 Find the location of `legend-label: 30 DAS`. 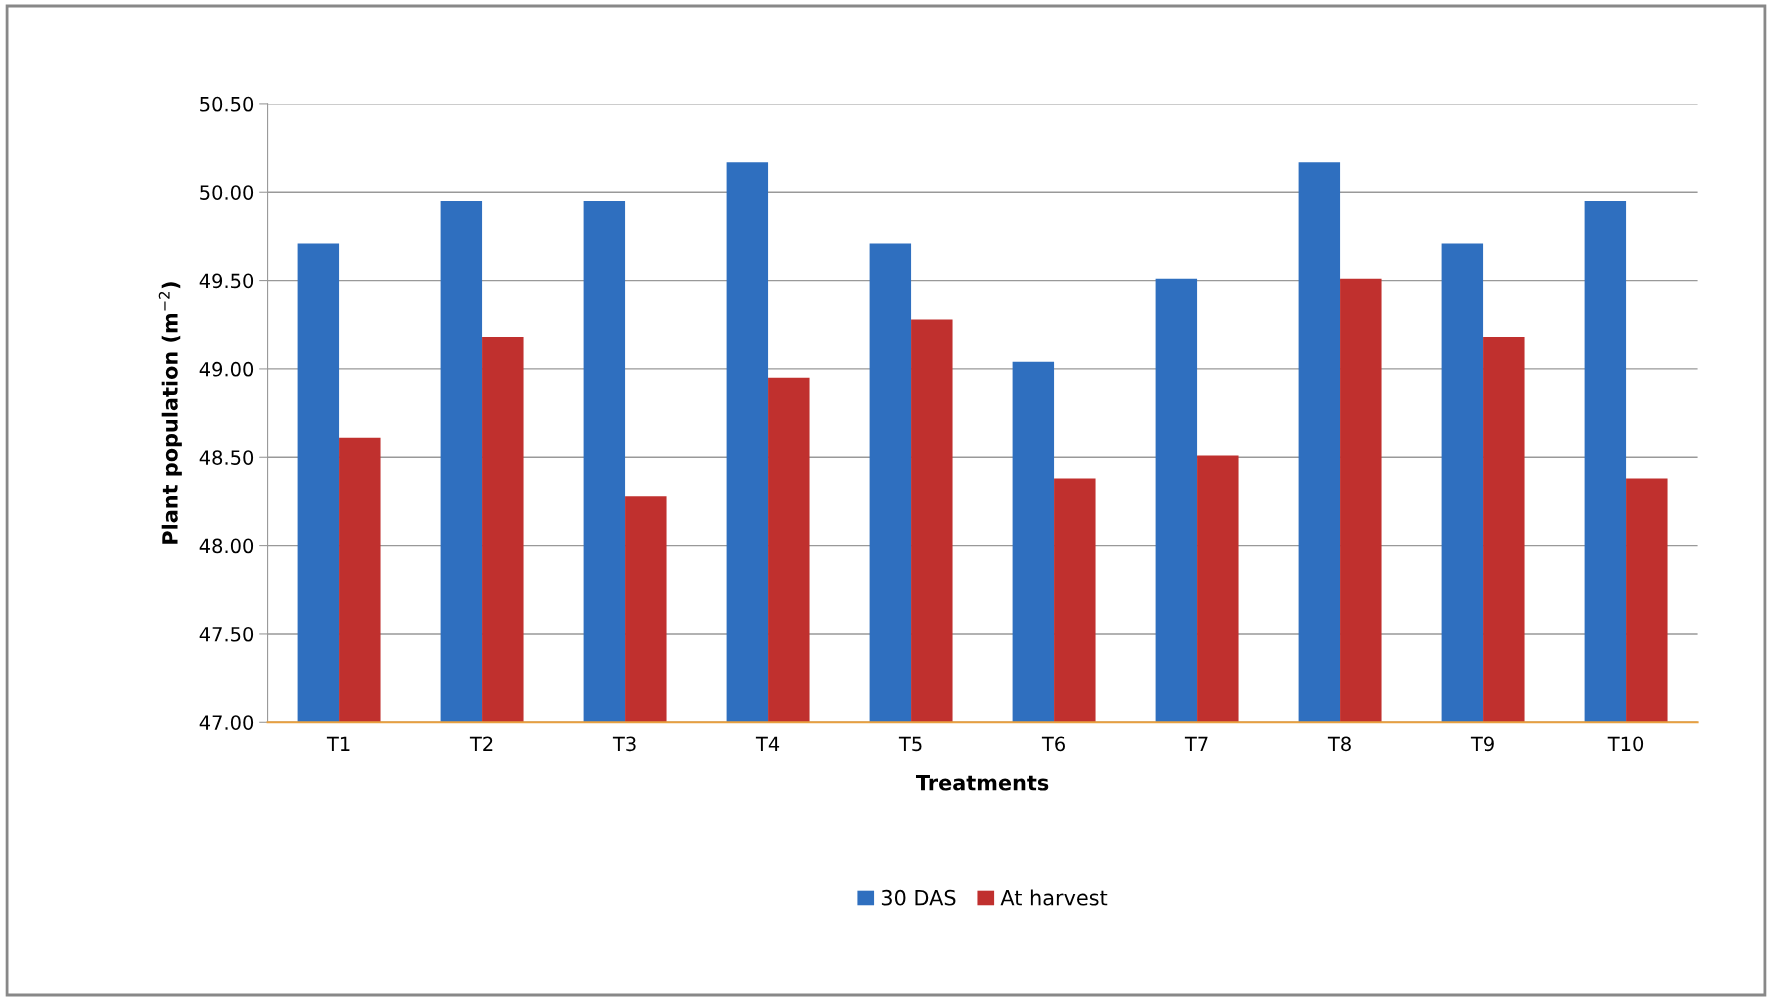

legend-label: 30 DAS is located at coordinates (918, 897).